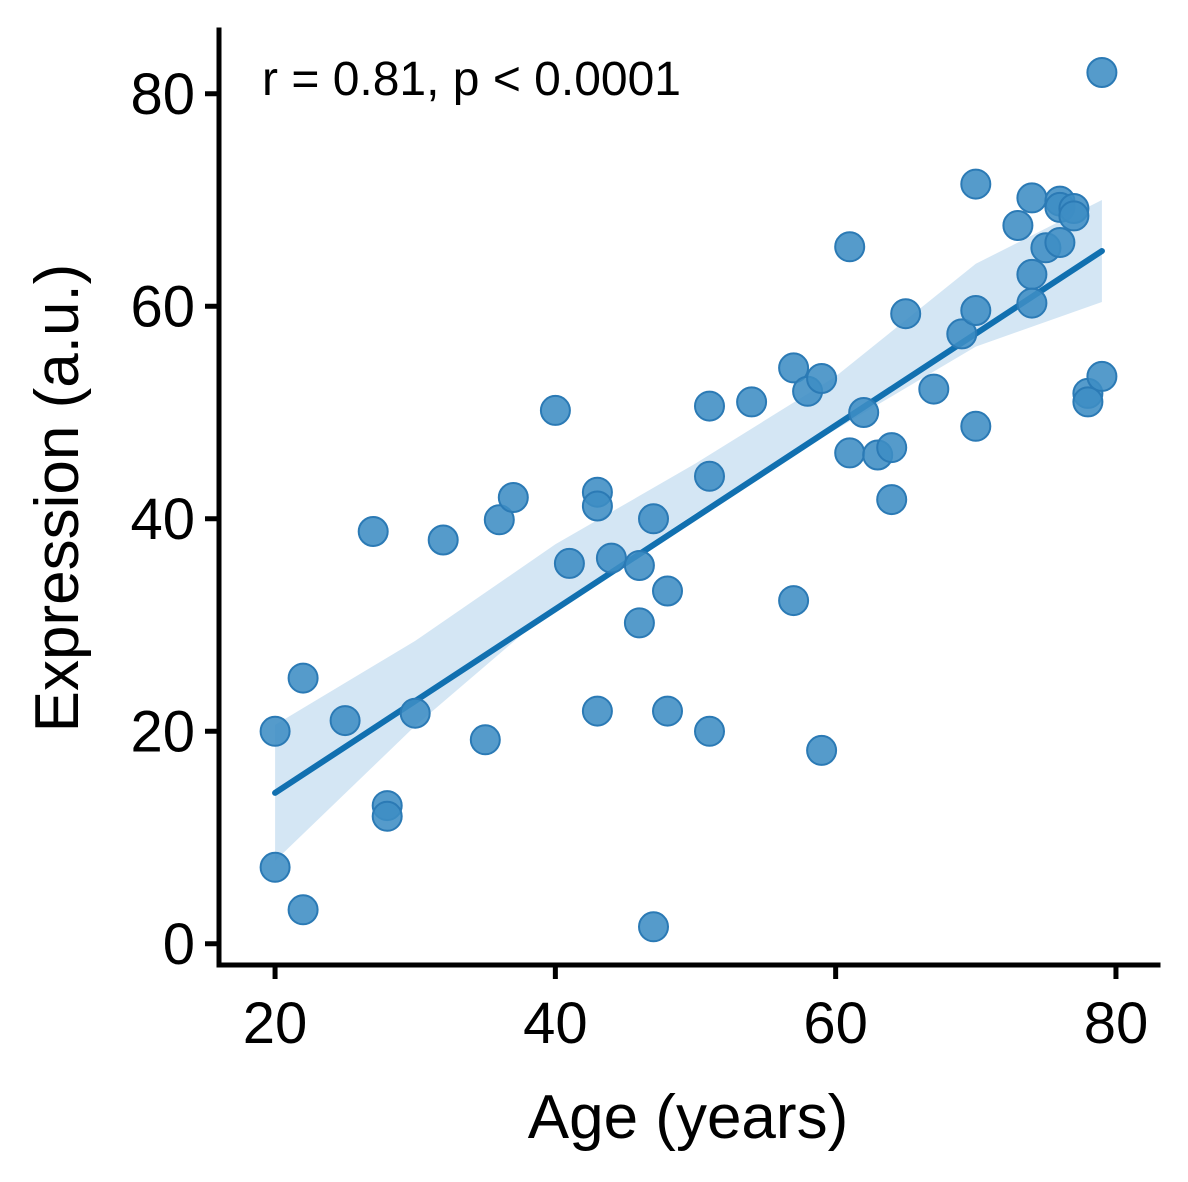 The width and height of the screenshot is (1188, 1182). I want to click on y-tick-label: 40, so click(162, 519).